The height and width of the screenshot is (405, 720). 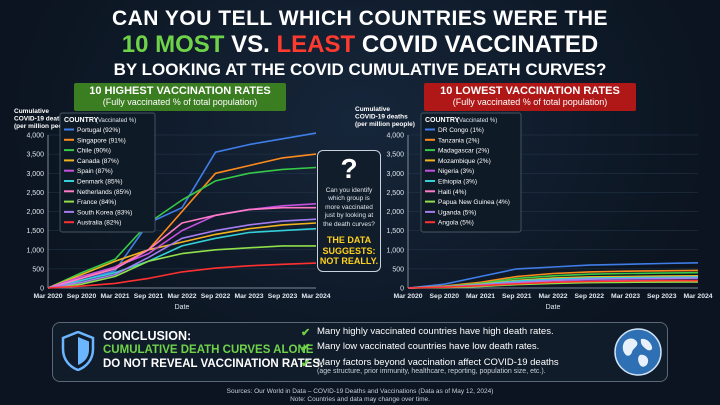 I want to click on legend-entry: Singapore (91%), so click(x=101, y=140).